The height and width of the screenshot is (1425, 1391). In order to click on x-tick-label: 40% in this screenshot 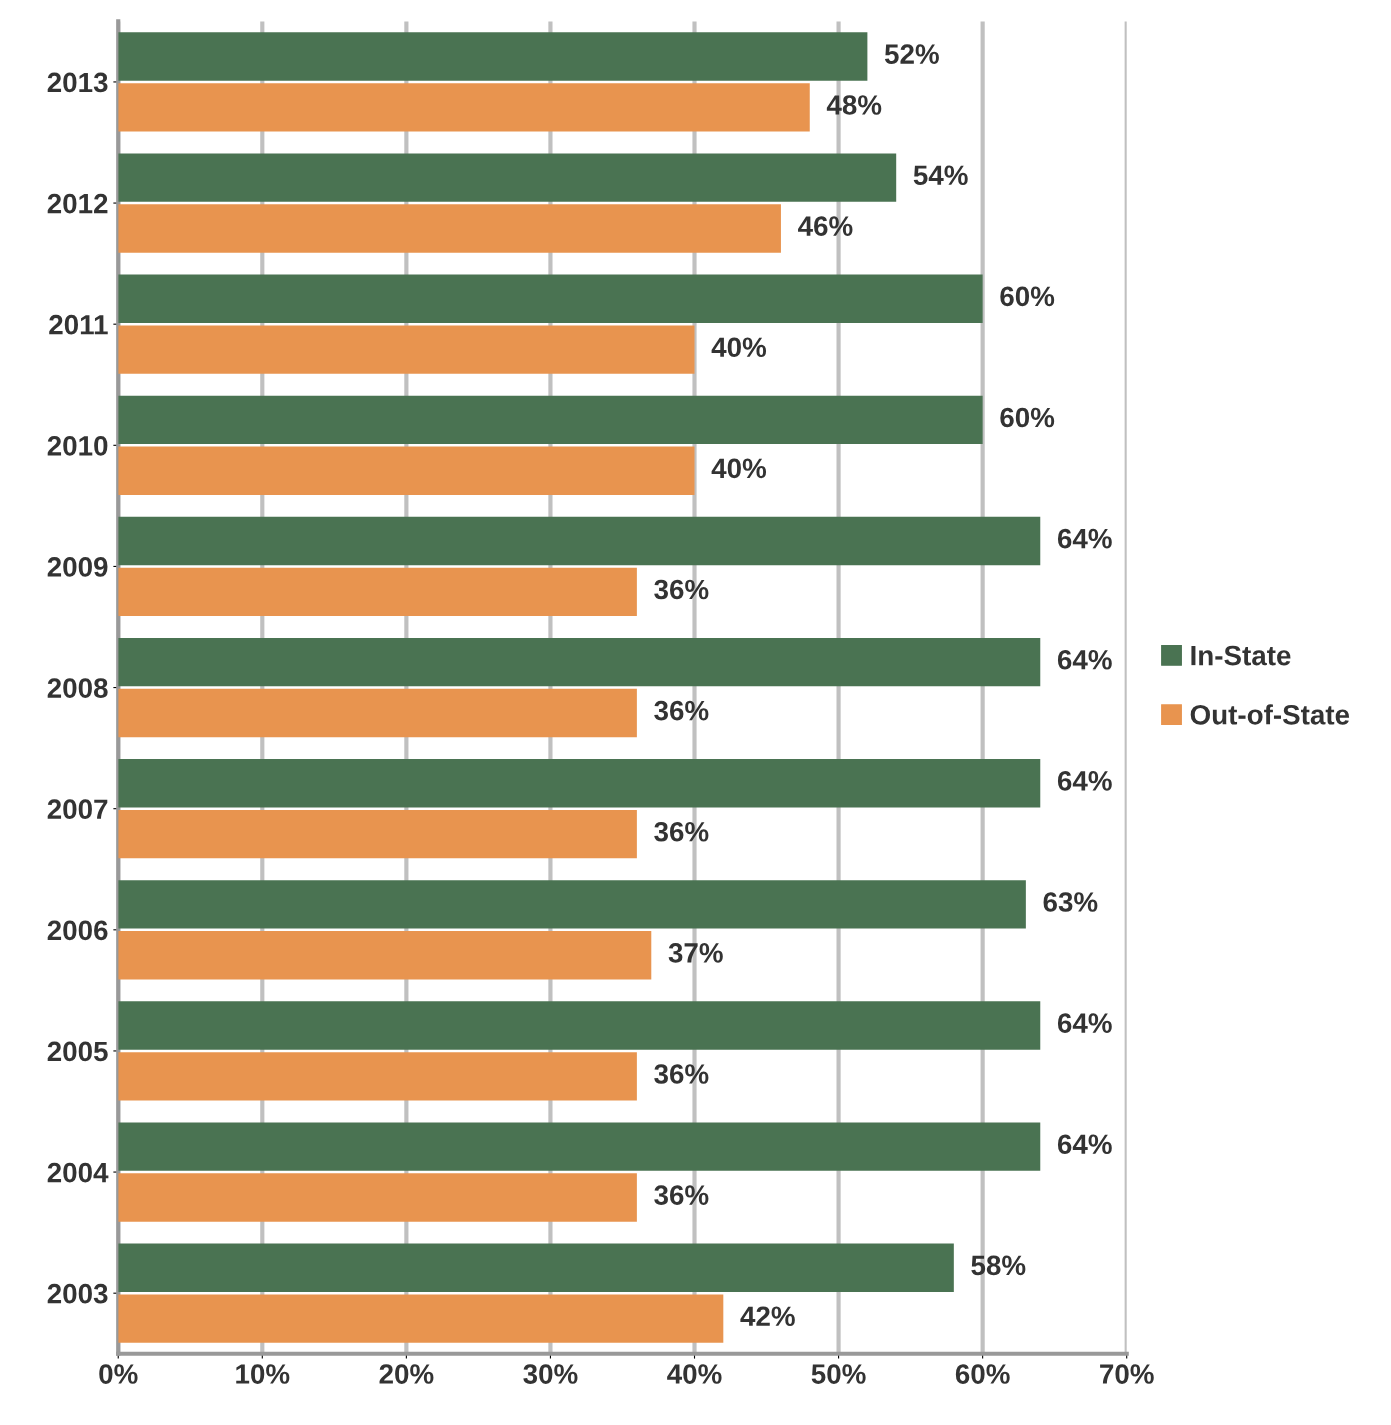, I will do `click(694, 1374)`.